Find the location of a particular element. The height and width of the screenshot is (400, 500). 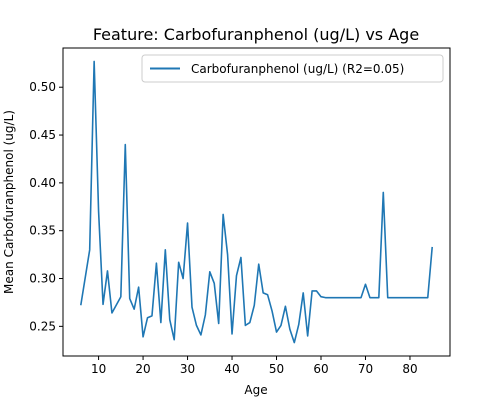

x-tick-label: 30 is located at coordinates (187, 369).